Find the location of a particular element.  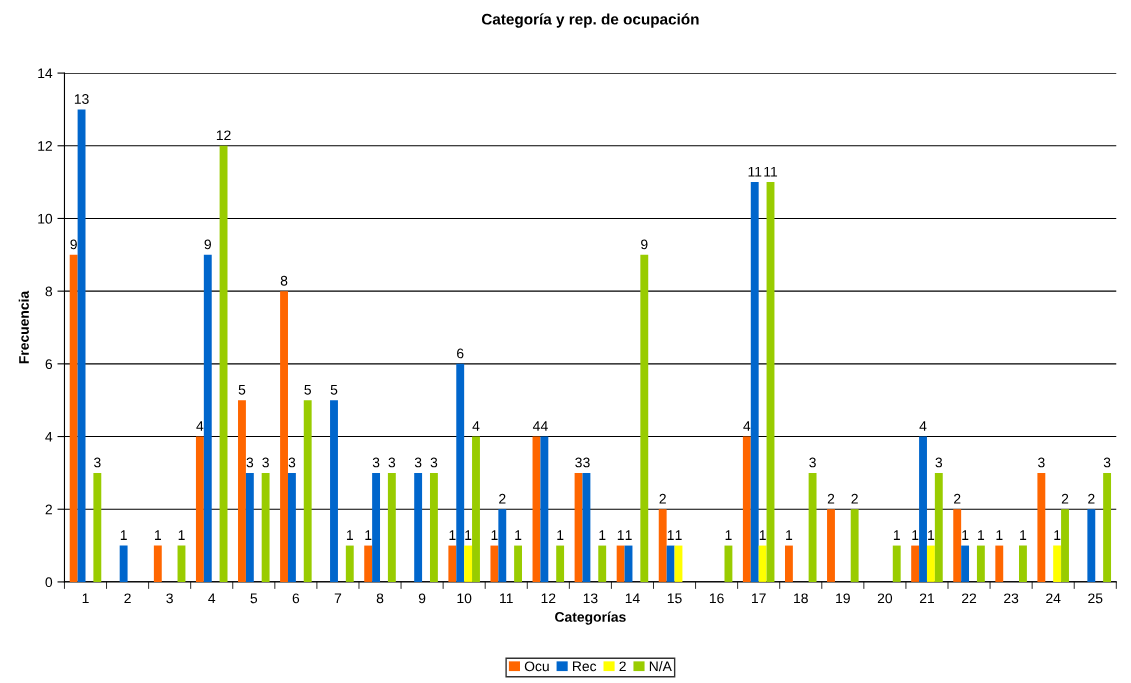

y-tick-label: 6 is located at coordinates (49, 364).